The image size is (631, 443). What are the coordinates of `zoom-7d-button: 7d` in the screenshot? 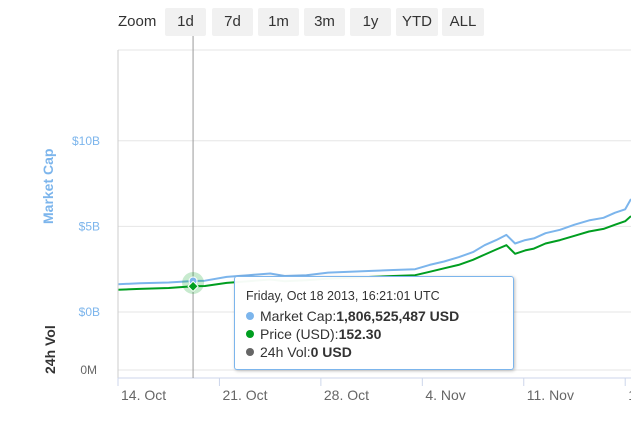 It's located at (232, 22).